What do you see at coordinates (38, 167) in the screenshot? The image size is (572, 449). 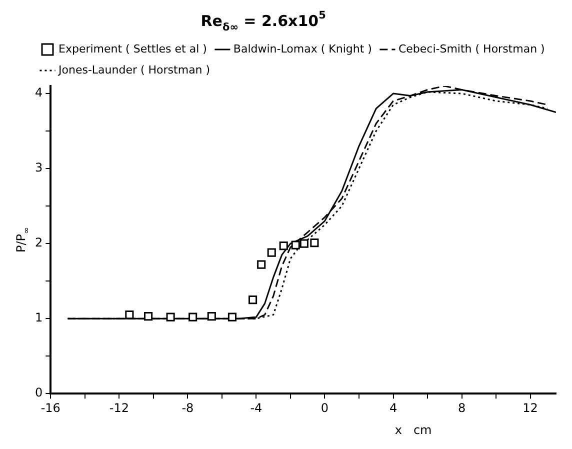 I see `y-tick-label: 3` at bounding box center [38, 167].